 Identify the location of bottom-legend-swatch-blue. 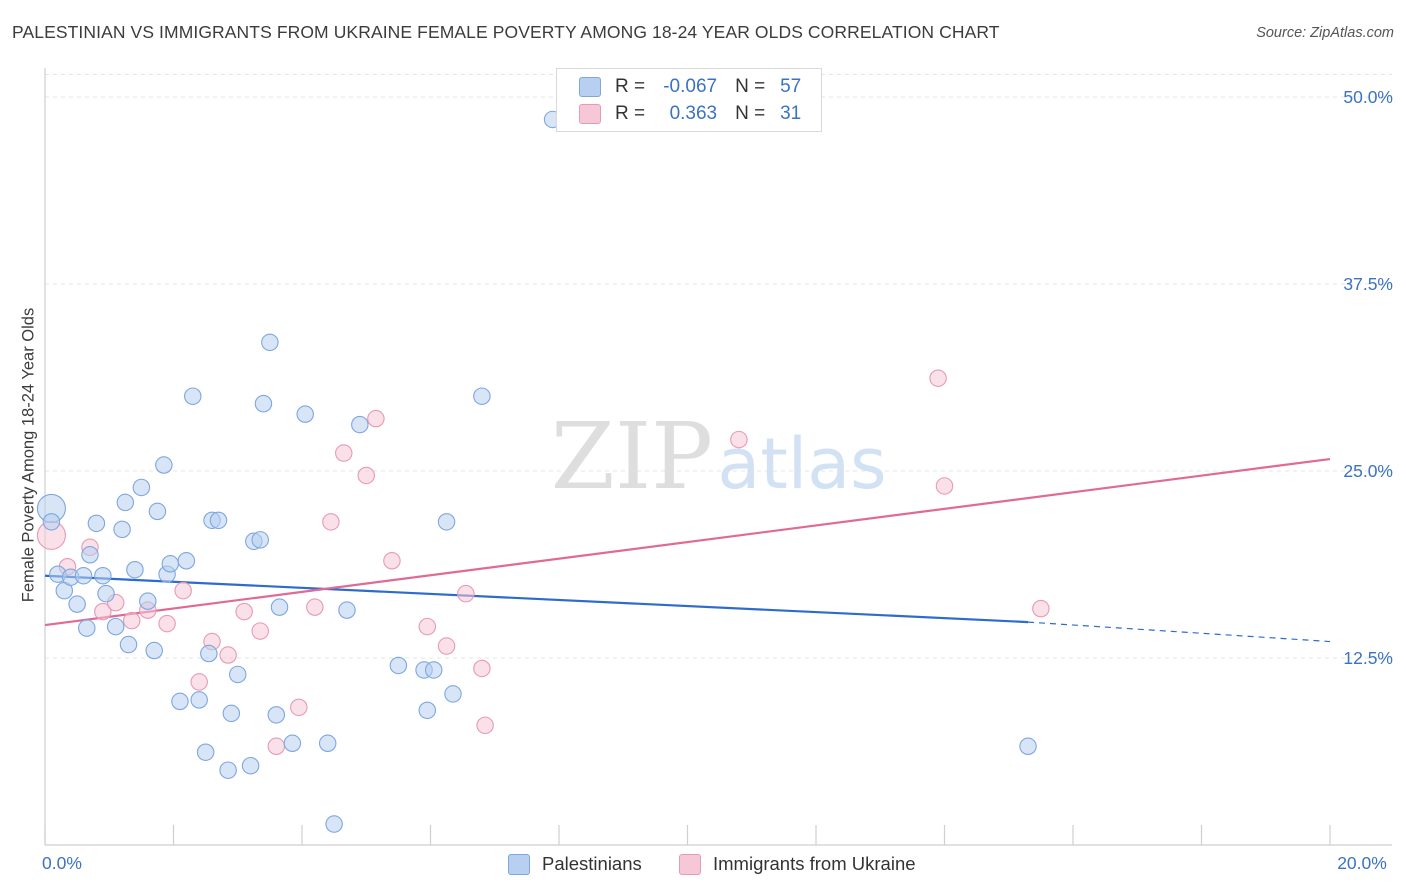
(519, 864).